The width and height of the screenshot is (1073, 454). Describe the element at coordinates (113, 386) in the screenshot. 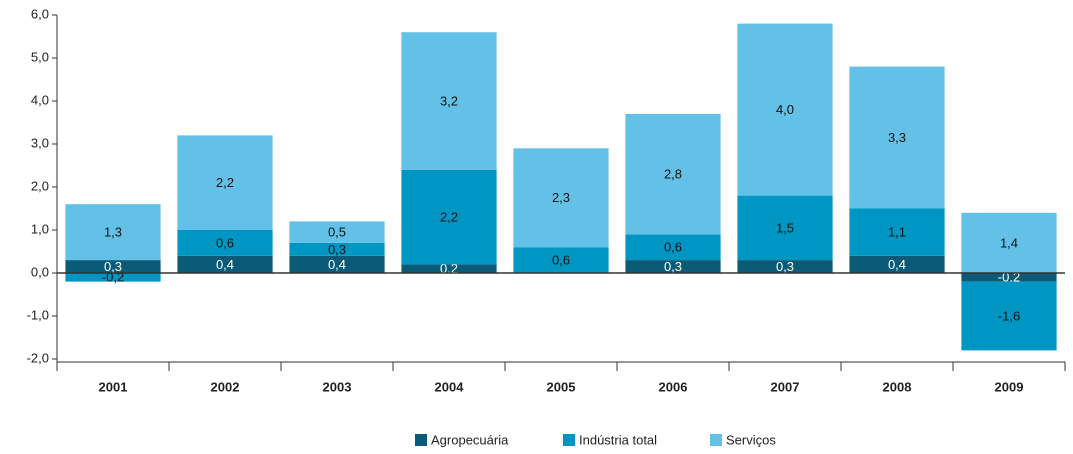

I see `x-tick-label: 2001` at that location.